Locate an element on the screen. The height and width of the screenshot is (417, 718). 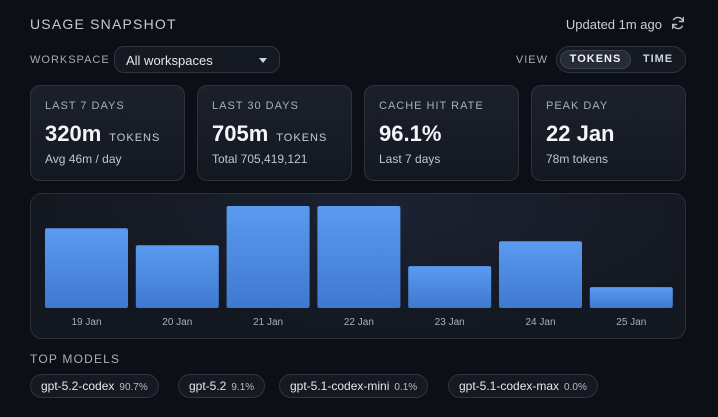
stat-card-number: 705m is located at coordinates (240, 133).